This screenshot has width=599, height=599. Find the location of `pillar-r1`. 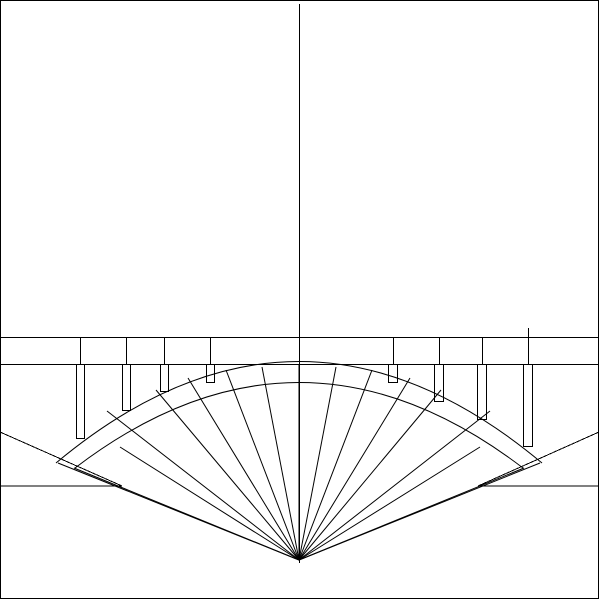

pillar-r1 is located at coordinates (393, 373).